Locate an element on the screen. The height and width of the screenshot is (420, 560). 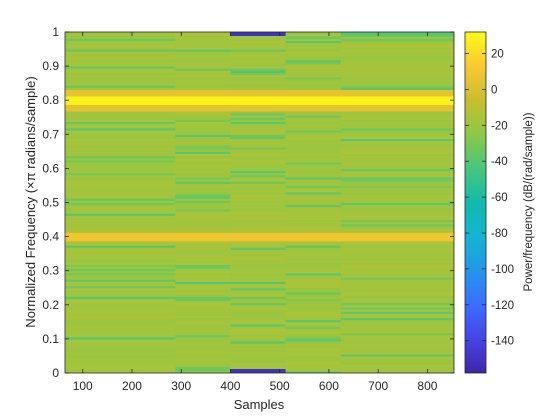
minimum-band is located at coordinates (258, 34).